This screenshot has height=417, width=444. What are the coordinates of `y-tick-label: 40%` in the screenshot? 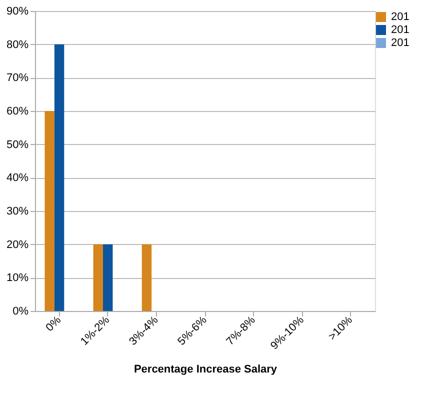 It's located at (17, 178).